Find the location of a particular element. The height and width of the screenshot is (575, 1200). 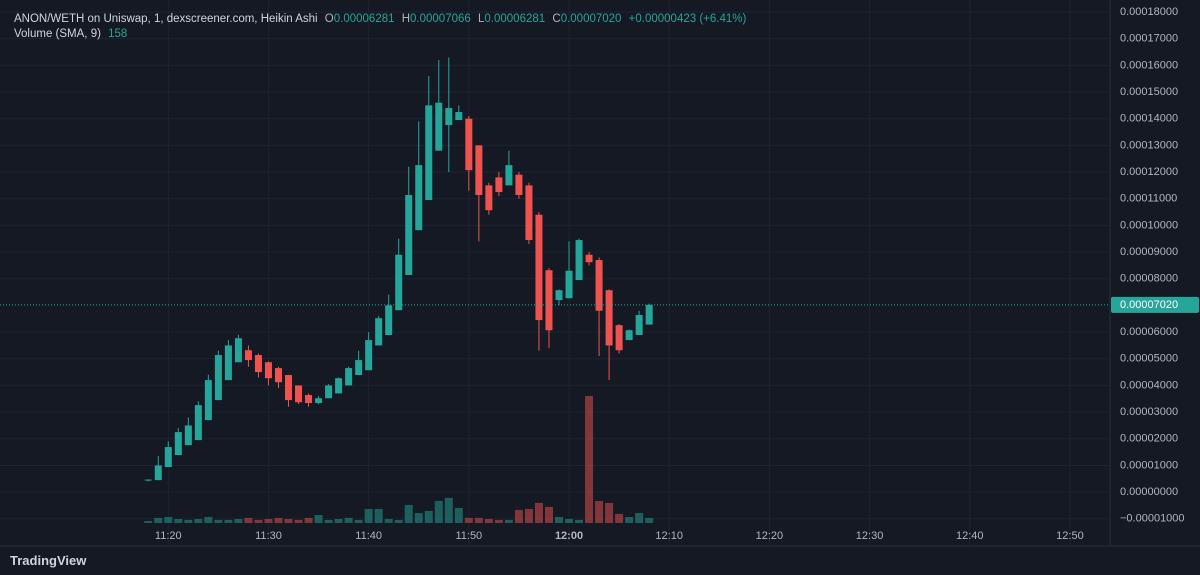

y-tick-label: 0.00004000 is located at coordinates (1149, 385).